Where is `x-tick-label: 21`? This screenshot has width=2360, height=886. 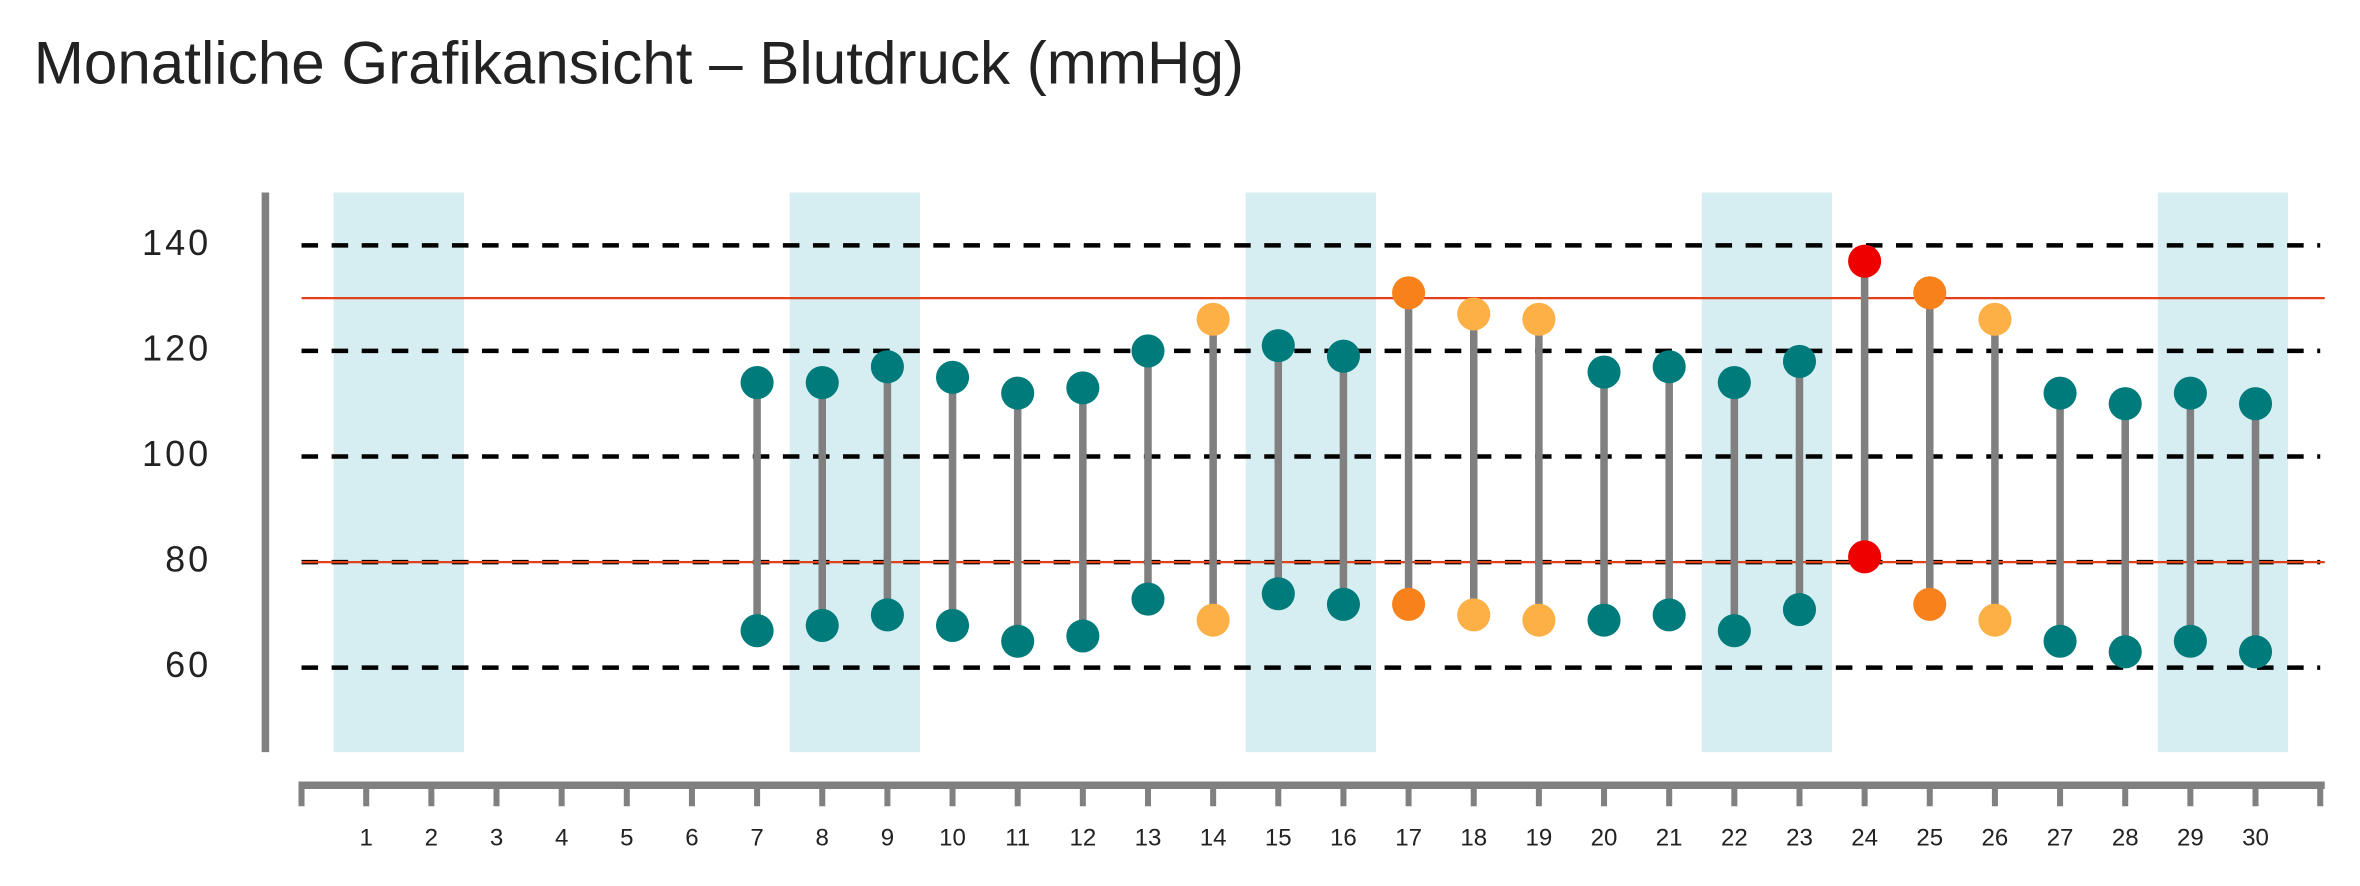 x-tick-label: 21 is located at coordinates (1669, 838).